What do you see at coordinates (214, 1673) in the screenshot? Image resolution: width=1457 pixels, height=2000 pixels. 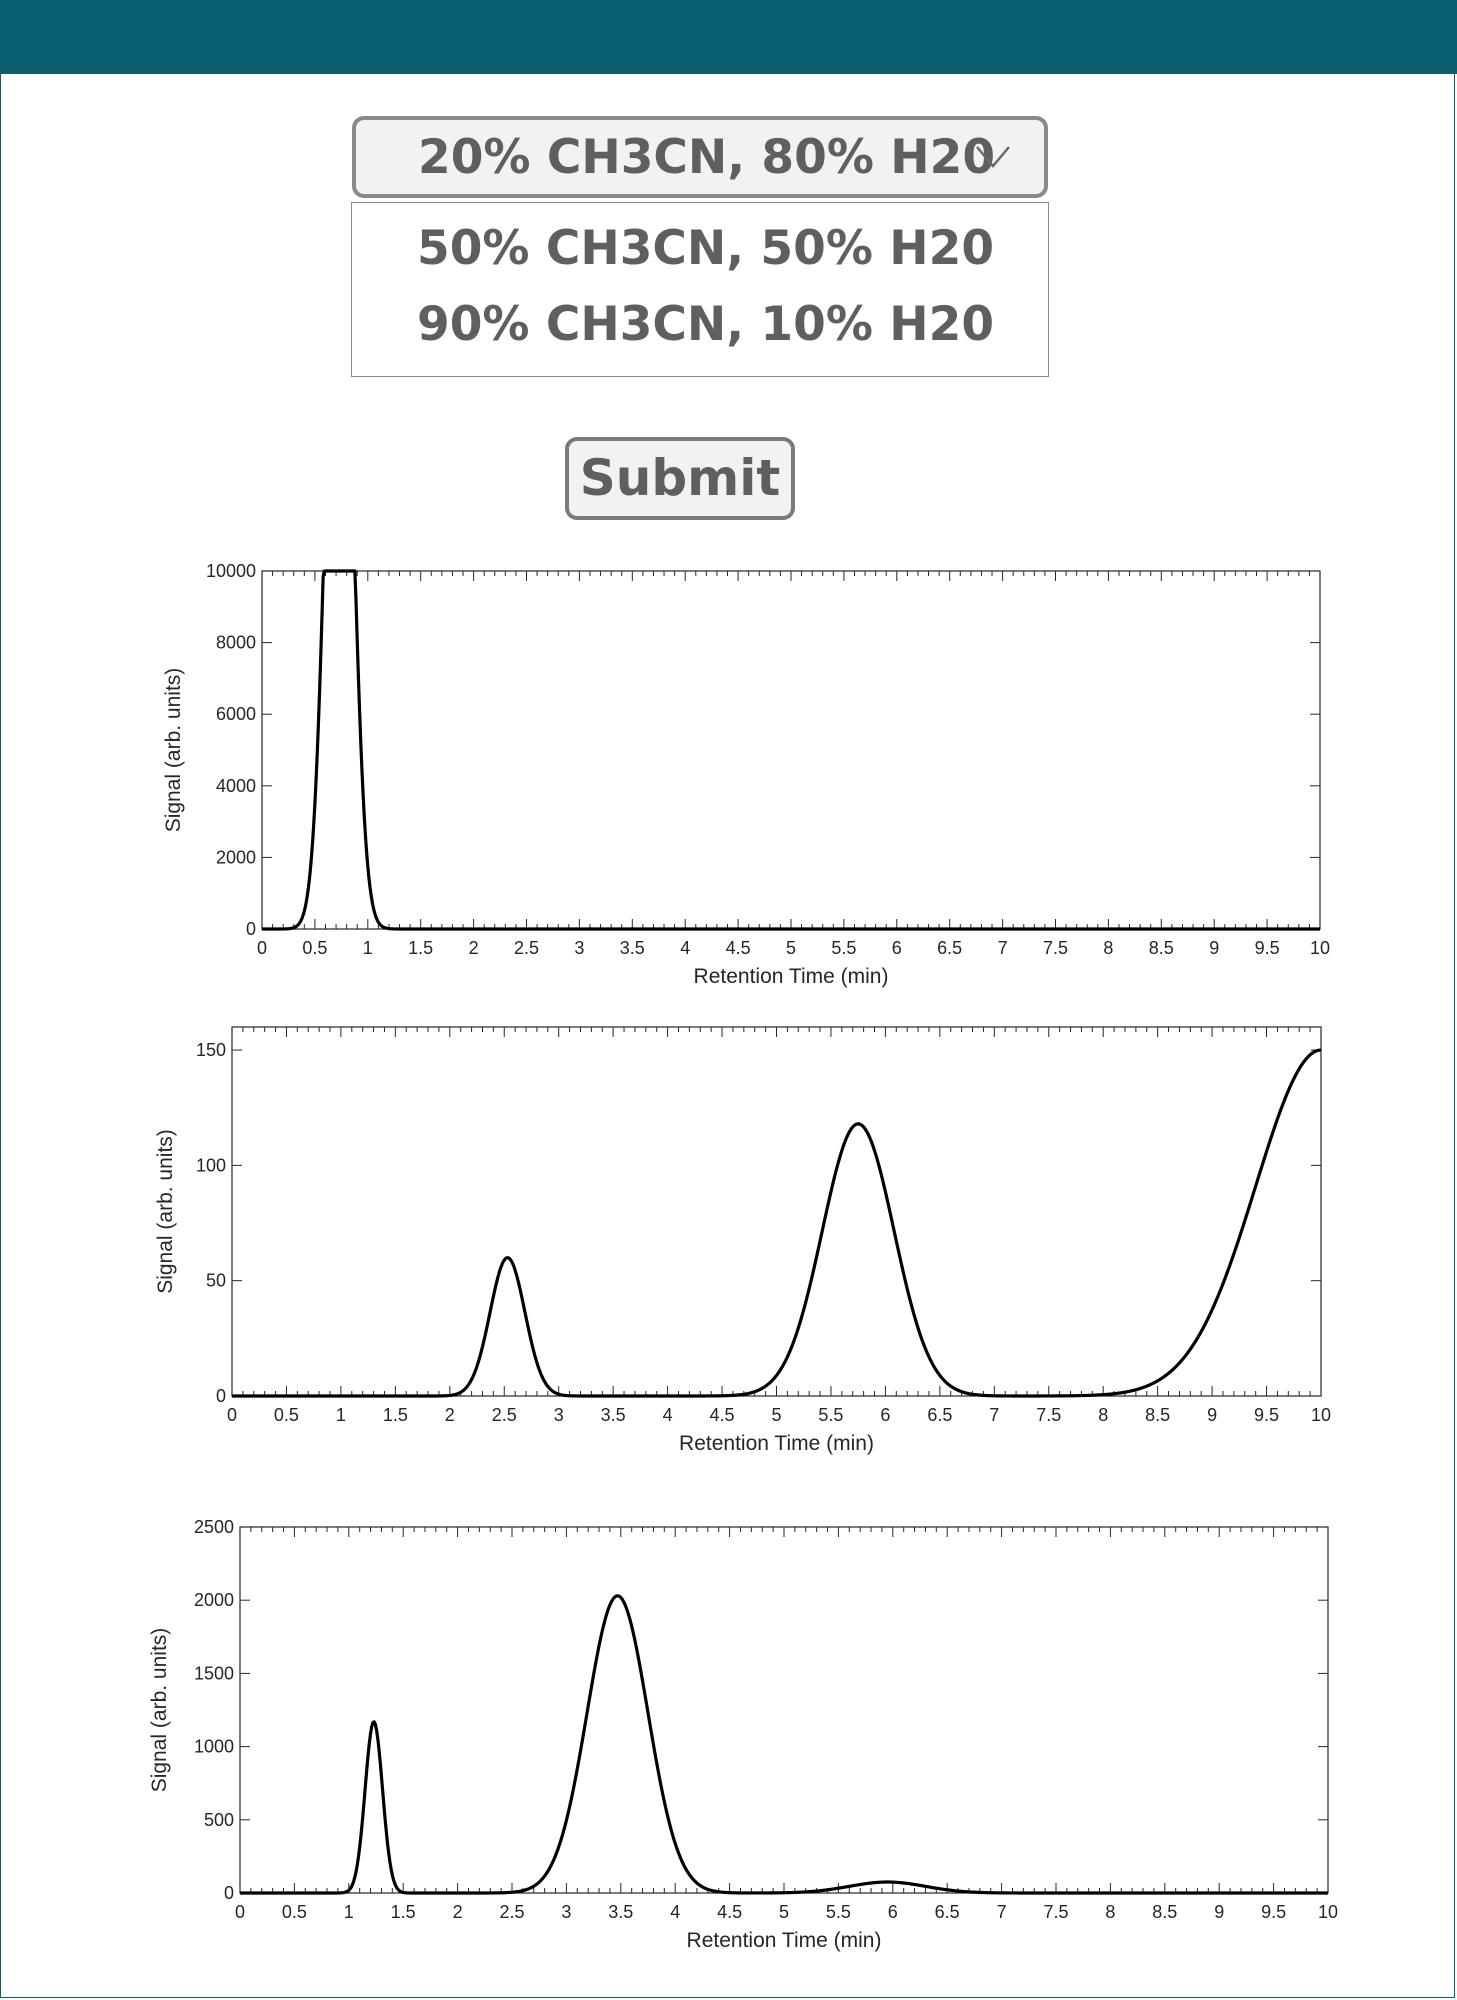 I see `y-tick-label: 1500` at bounding box center [214, 1673].